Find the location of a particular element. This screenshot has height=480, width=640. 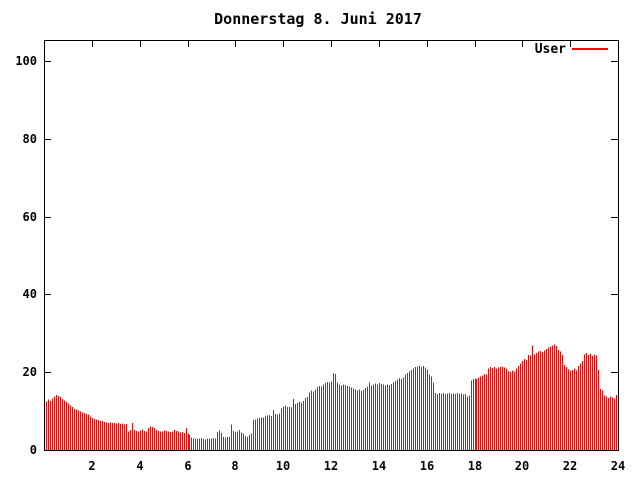

x-tick-label: 16 is located at coordinates (427, 466).